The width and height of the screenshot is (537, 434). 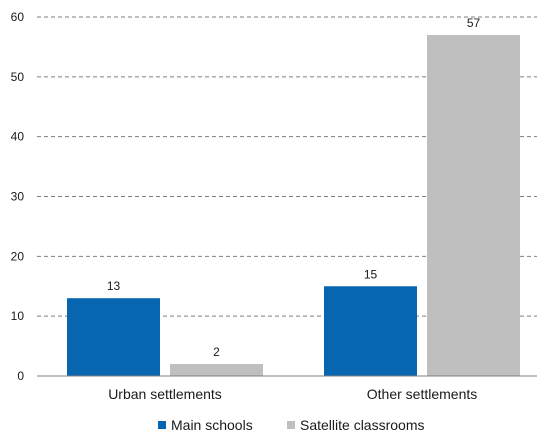 What do you see at coordinates (18, 77) in the screenshot?
I see `y-tick-label: 50` at bounding box center [18, 77].